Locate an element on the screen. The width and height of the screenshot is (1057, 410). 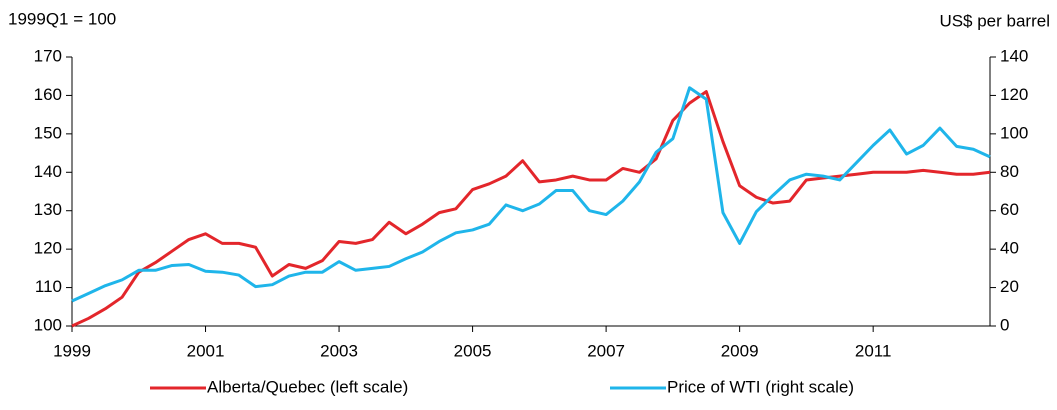
y-tick-label: 160 is located at coordinates (48, 94).